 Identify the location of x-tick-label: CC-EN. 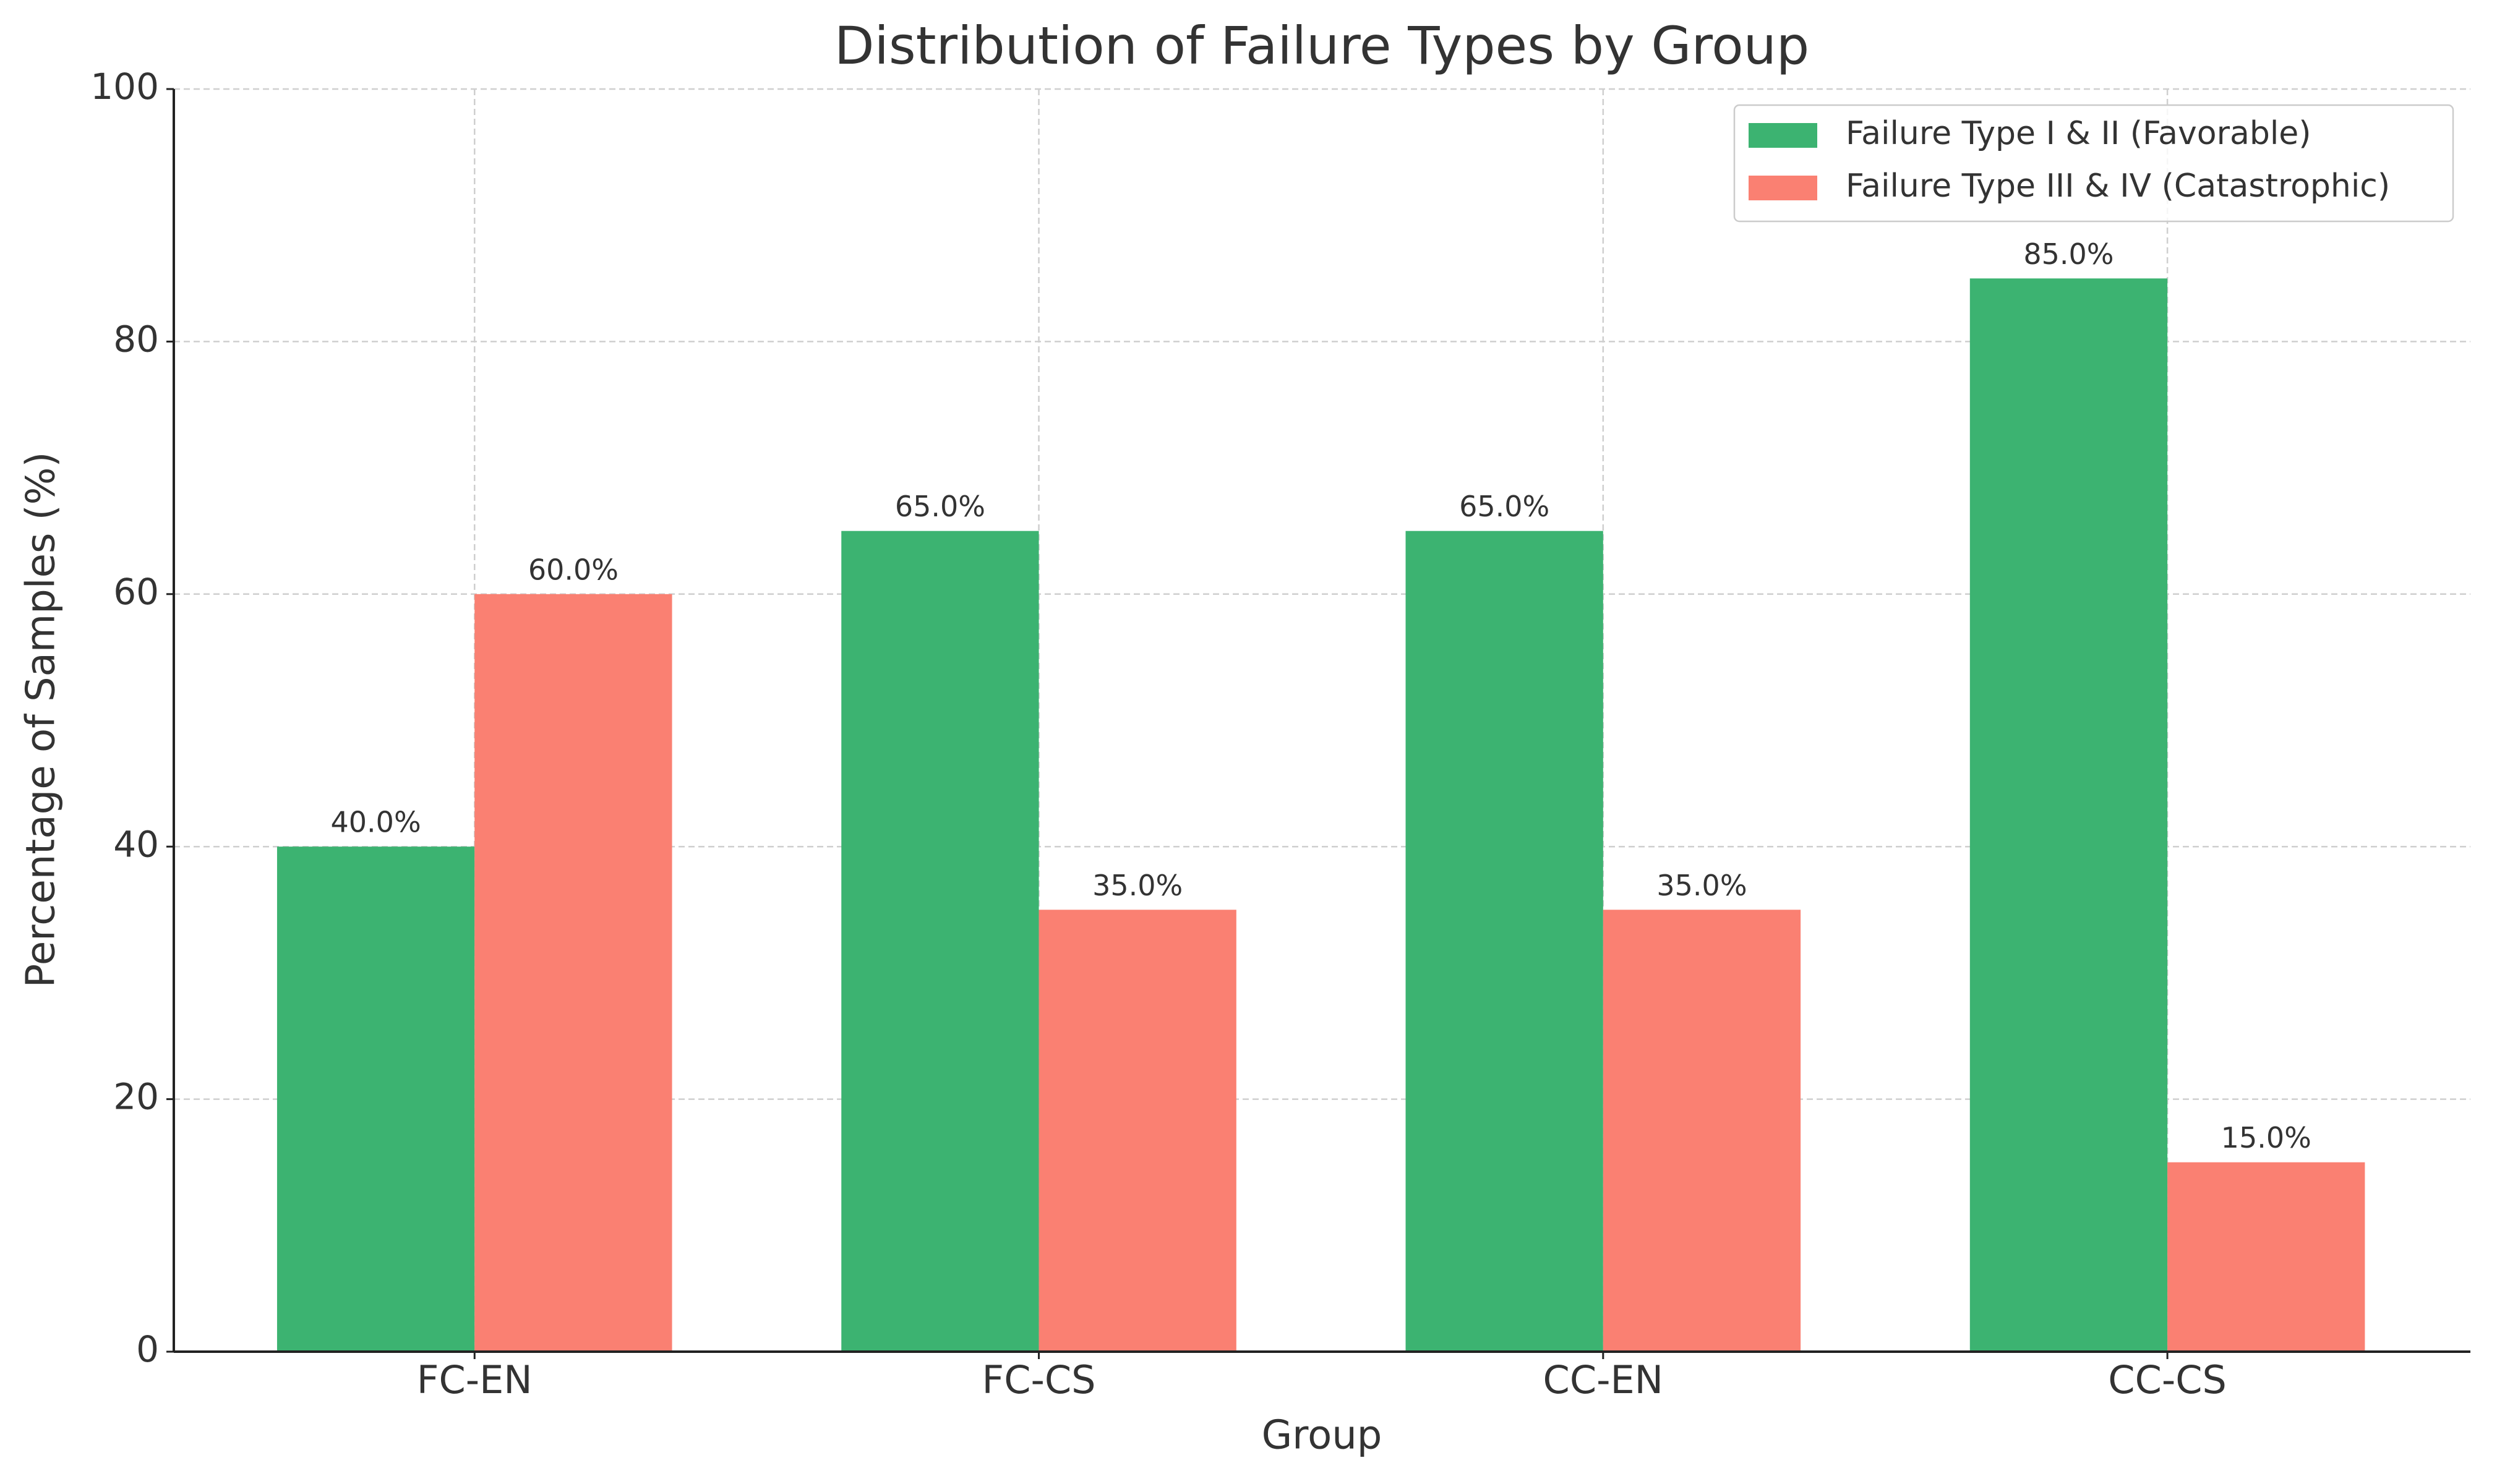
(1603, 1379).